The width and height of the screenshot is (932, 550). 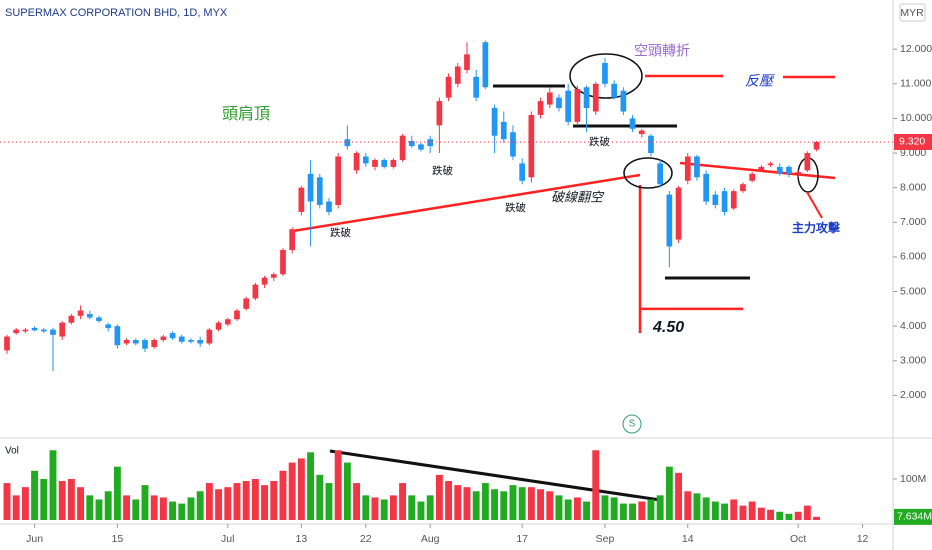 I want to click on x-tick-label: 14, so click(x=688, y=539).